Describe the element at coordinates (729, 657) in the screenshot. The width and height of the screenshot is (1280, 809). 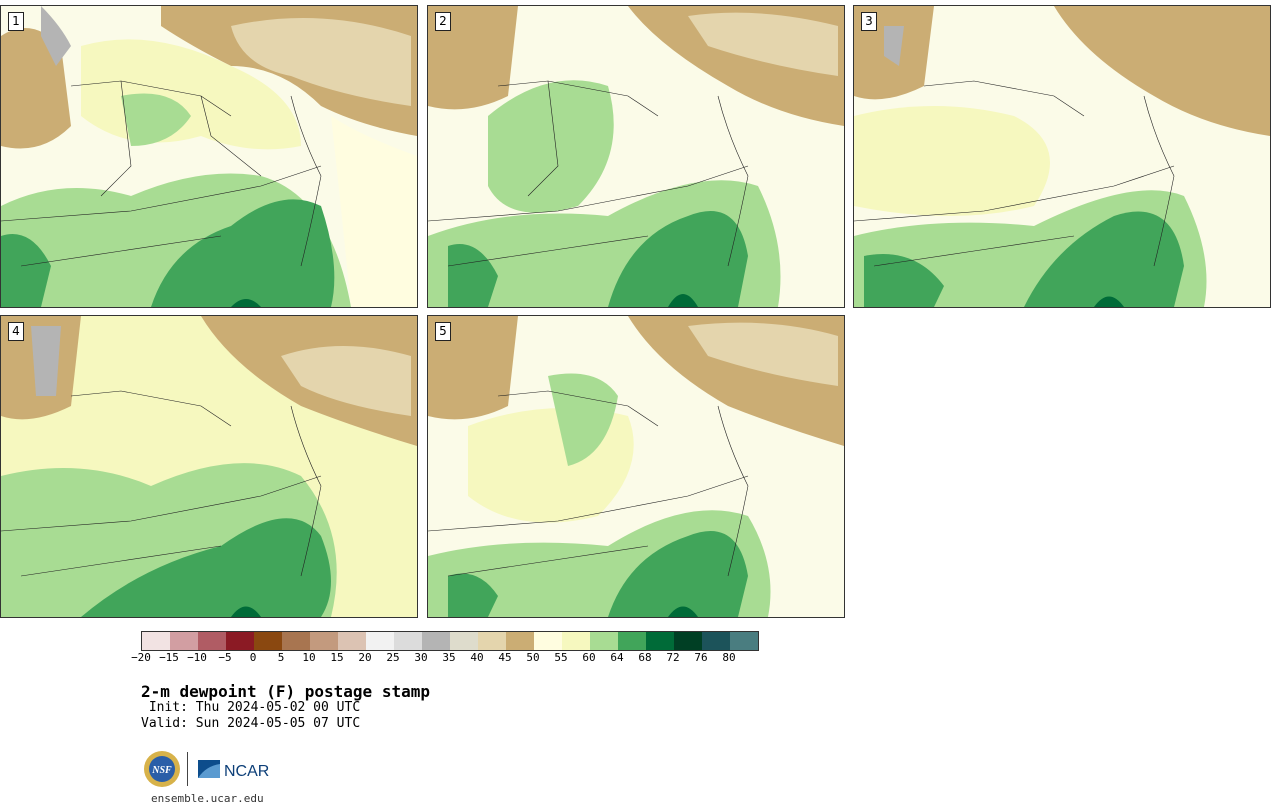
I see `colorbar-tick-label: 80` at that location.